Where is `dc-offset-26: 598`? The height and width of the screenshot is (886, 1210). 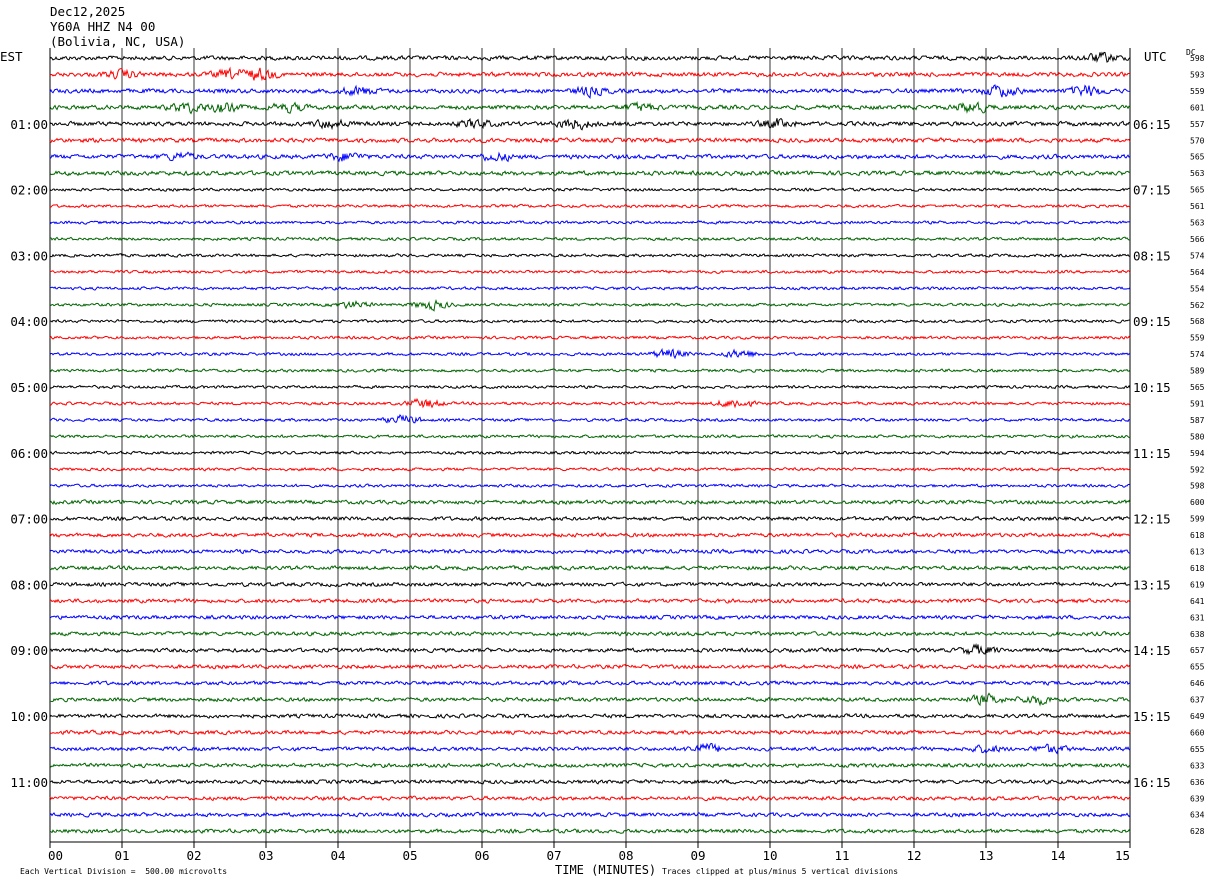
dc-offset-26: 598 is located at coordinates (1197, 486).